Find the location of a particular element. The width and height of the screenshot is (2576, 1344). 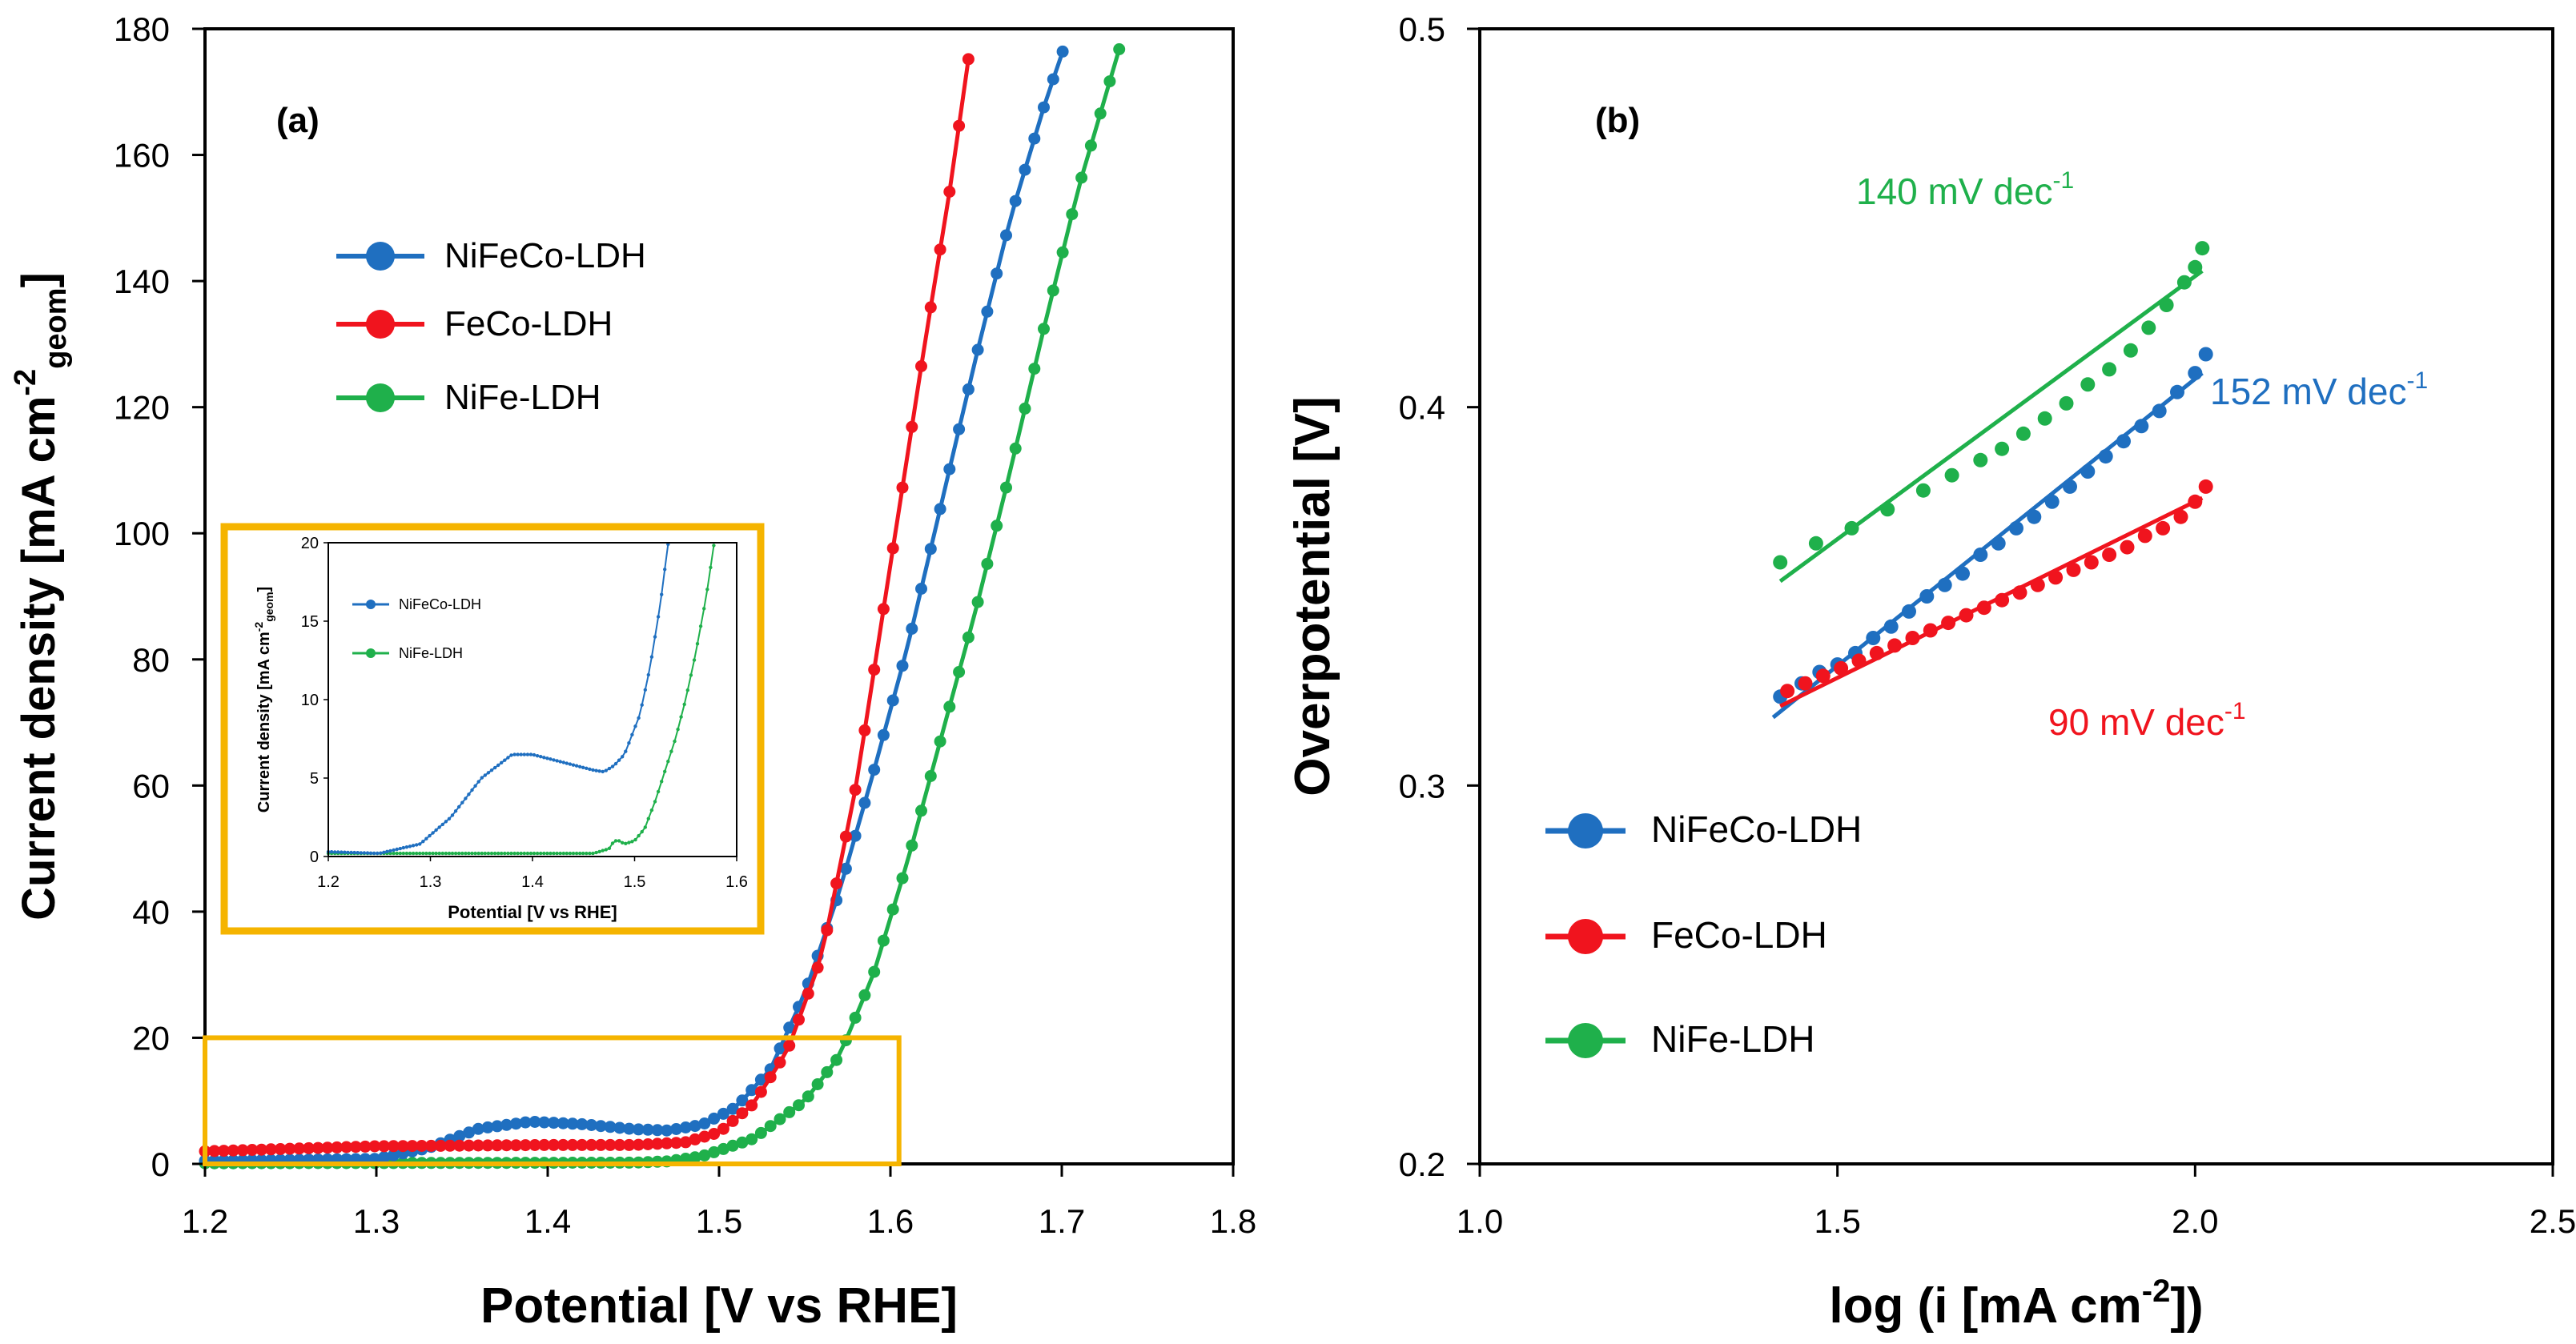

slope-label-green: 140 mV dec-1 is located at coordinates (1965, 189).